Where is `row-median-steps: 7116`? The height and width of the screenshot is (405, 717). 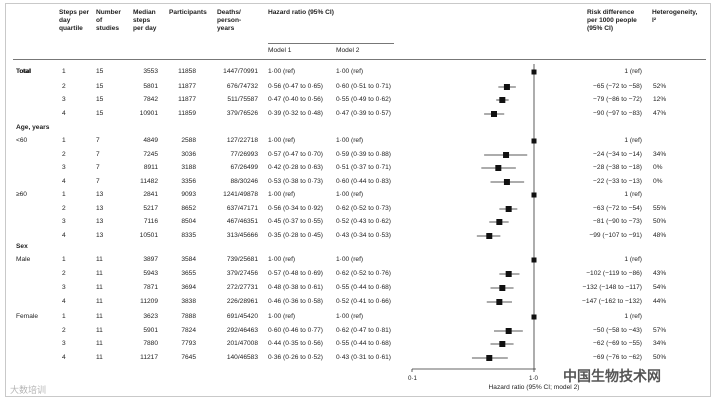
row-median-steps: 7116 is located at coordinates (150, 221).